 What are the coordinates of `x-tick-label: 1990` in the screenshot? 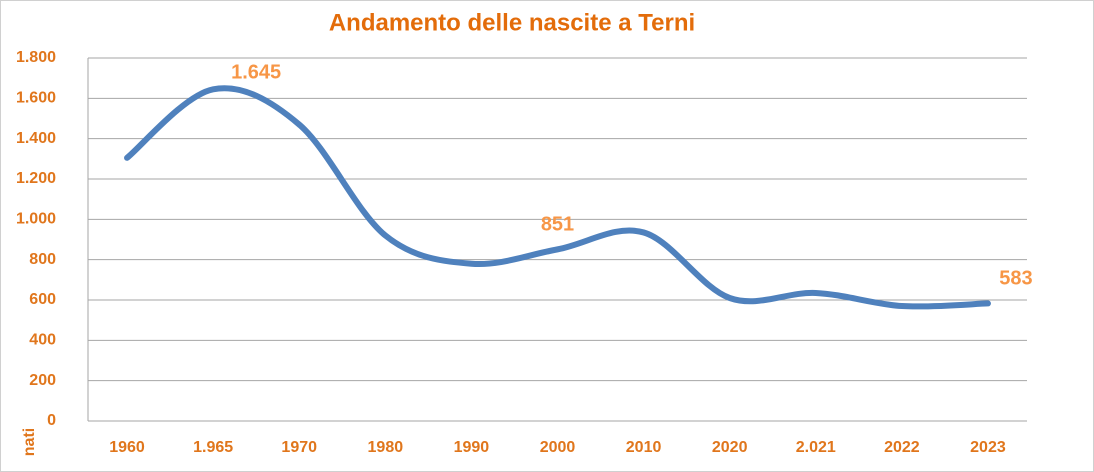 It's located at (472, 447).